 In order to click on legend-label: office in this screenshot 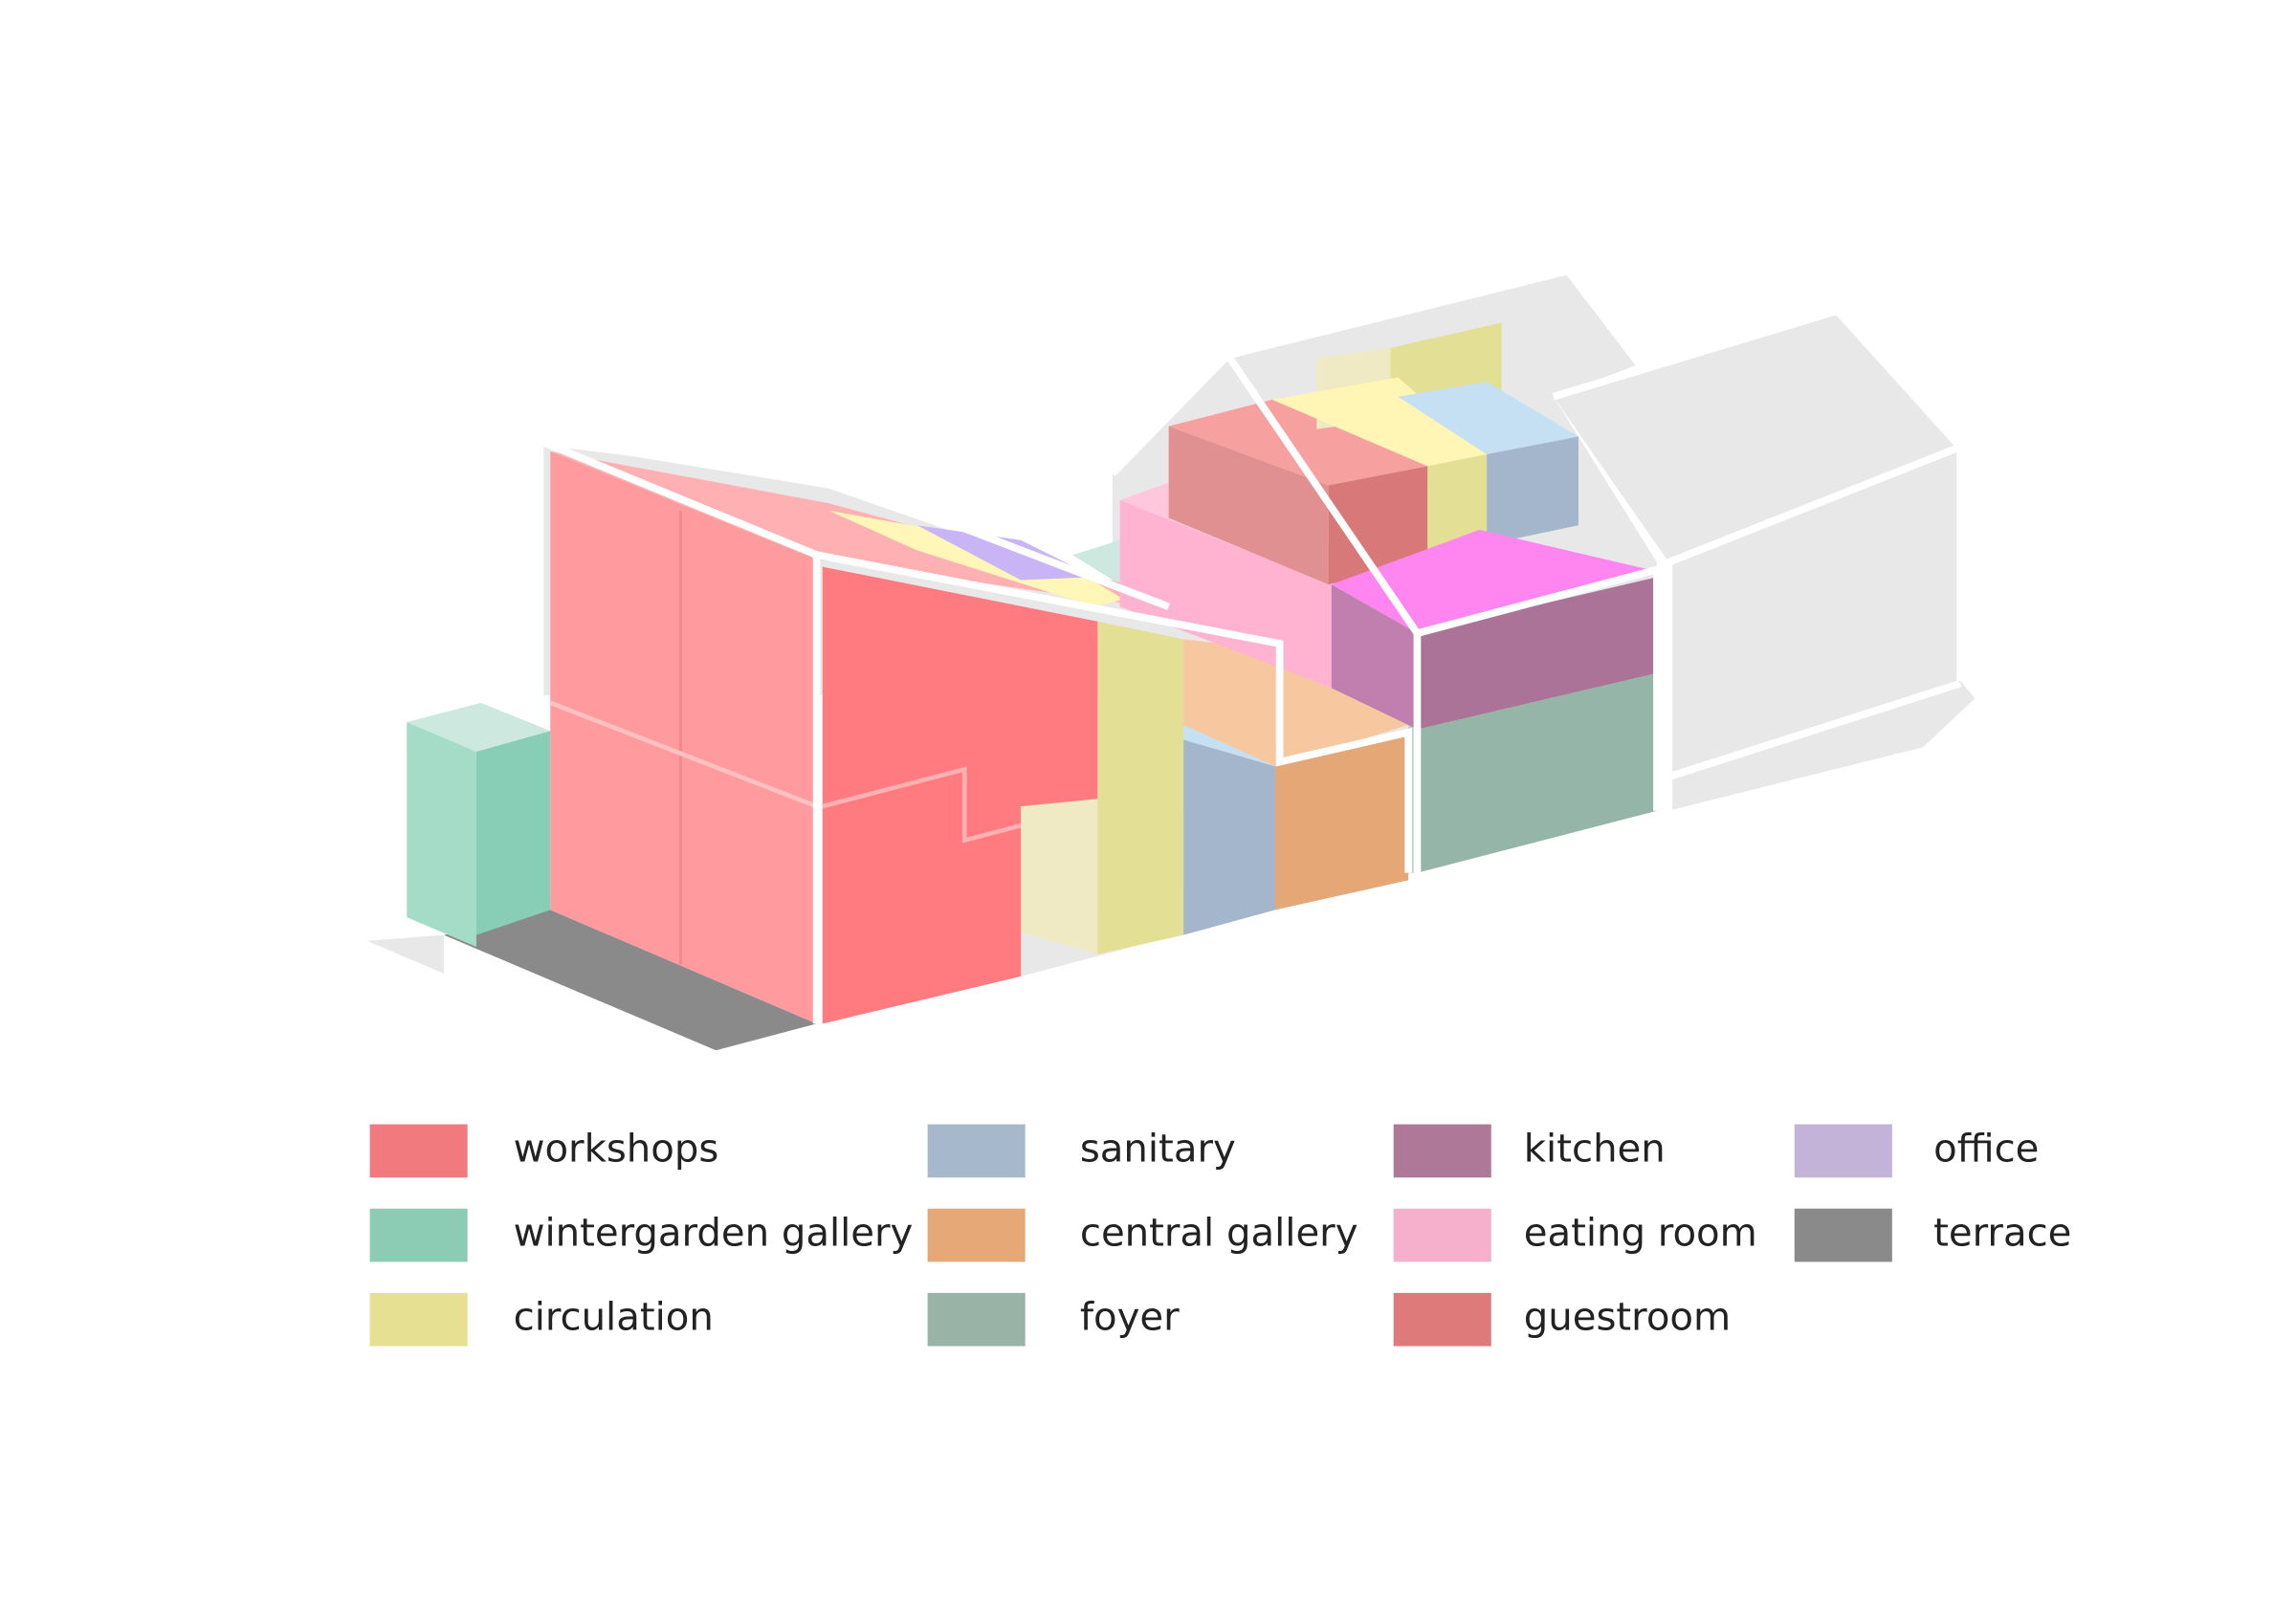, I will do `click(1986, 1149)`.